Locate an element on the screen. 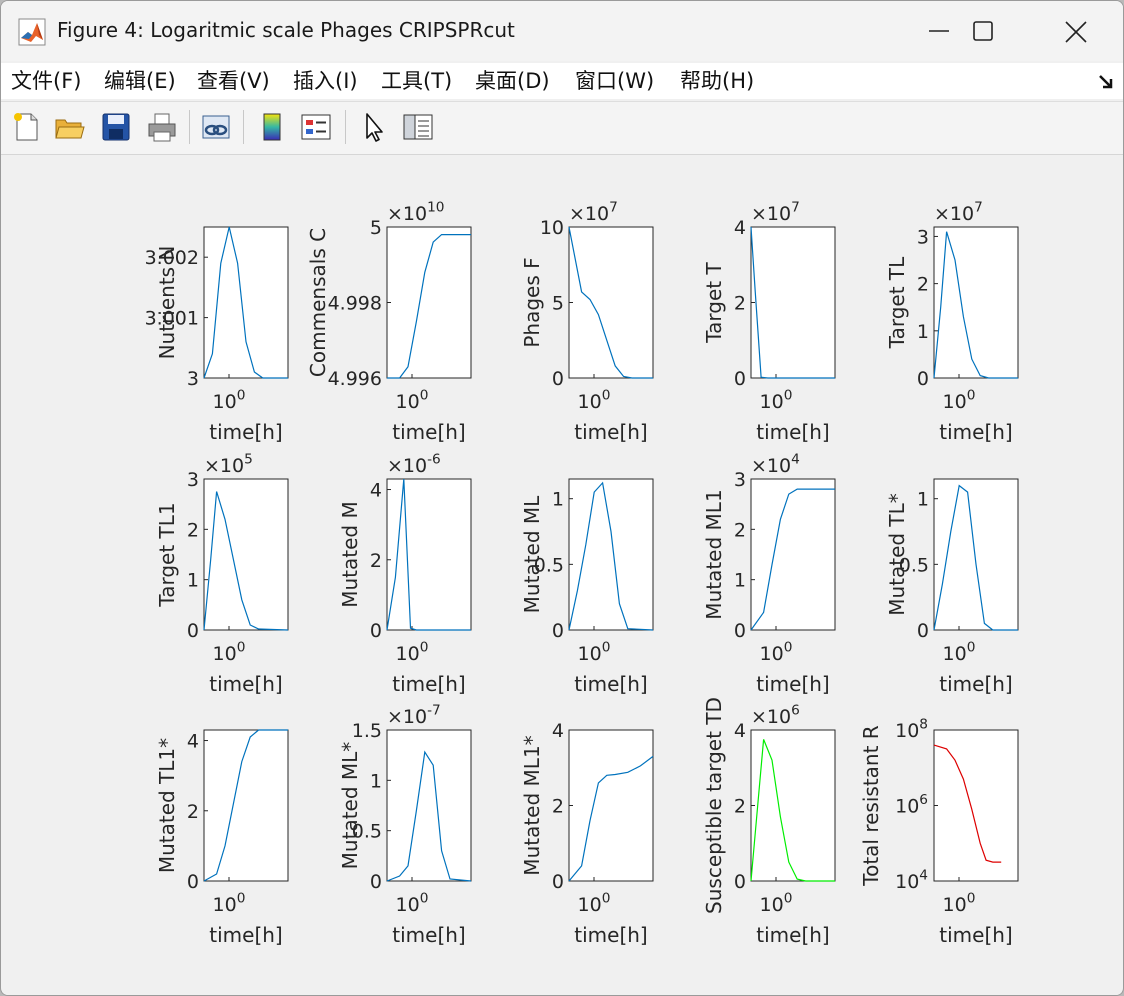  menu-help: 帮助(H) is located at coordinates (717, 81).